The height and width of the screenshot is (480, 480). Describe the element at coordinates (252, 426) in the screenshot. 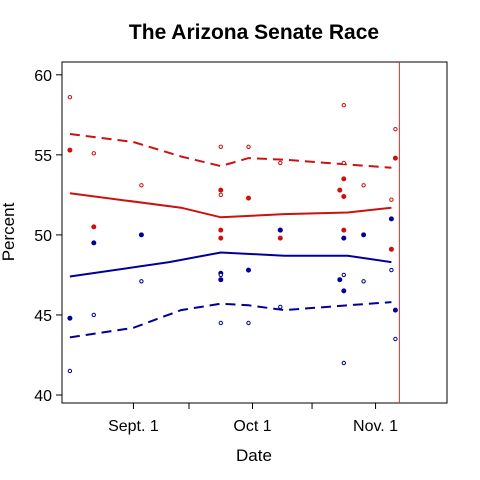

I see `x-tick-label: Oct 1` at that location.